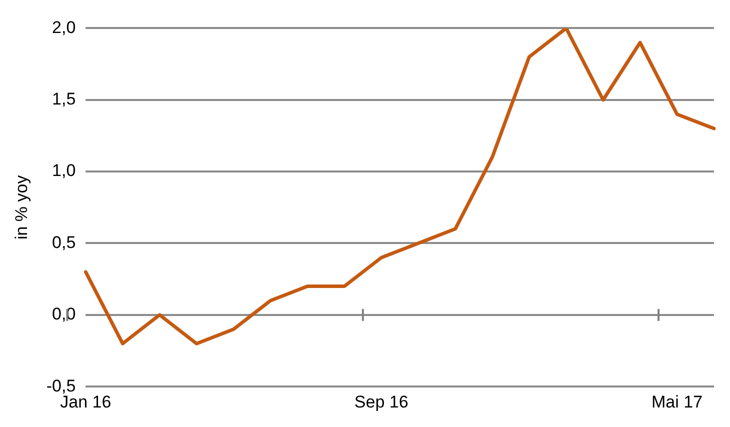  What do you see at coordinates (64, 99) in the screenshot?
I see `y-tick-label: 1,5` at bounding box center [64, 99].